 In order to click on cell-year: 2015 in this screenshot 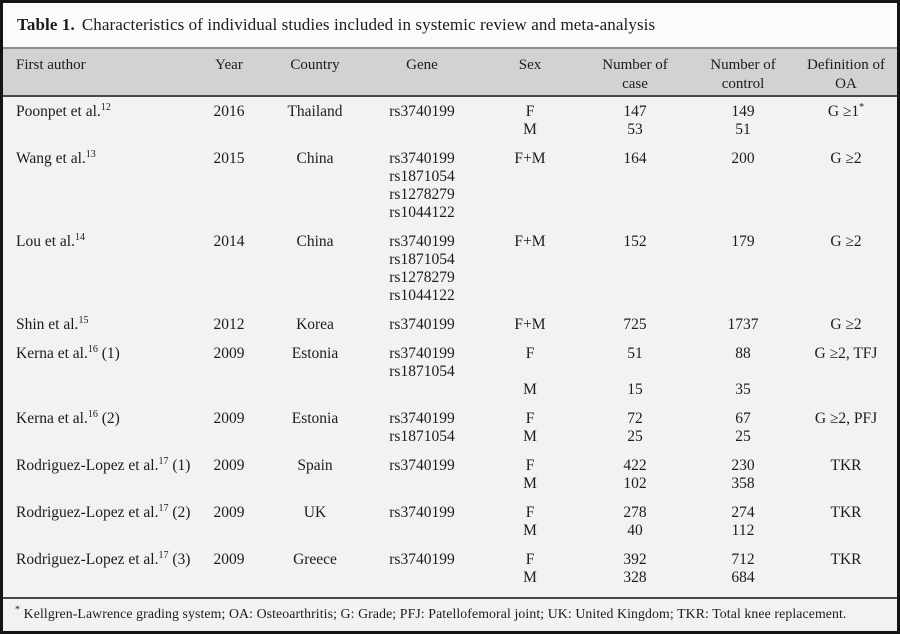, I will do `click(229, 158)`.